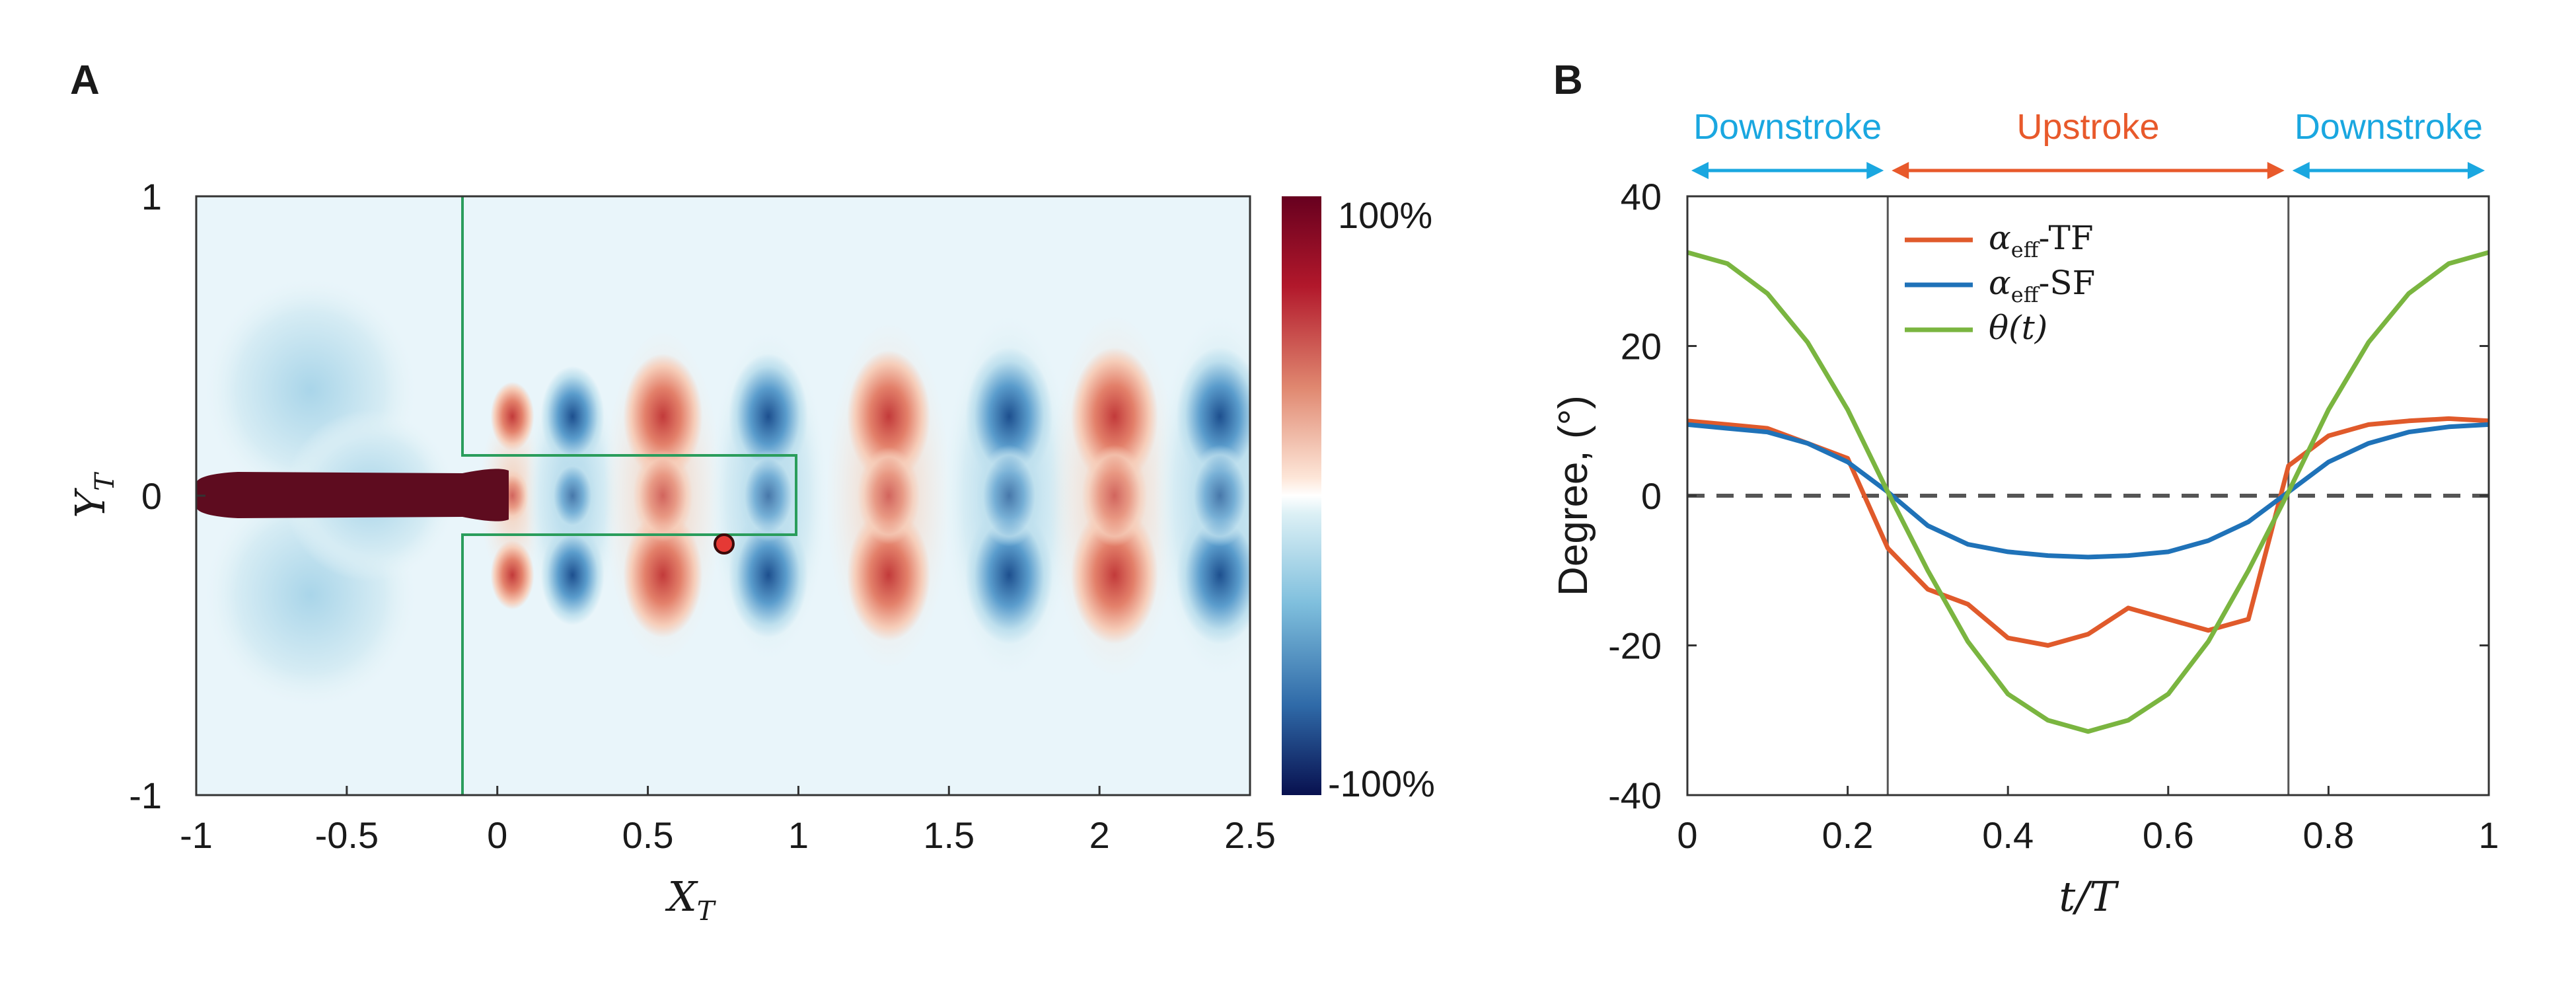 The image size is (2576, 1000). I want to click on y-tick-label: -1, so click(145, 795).